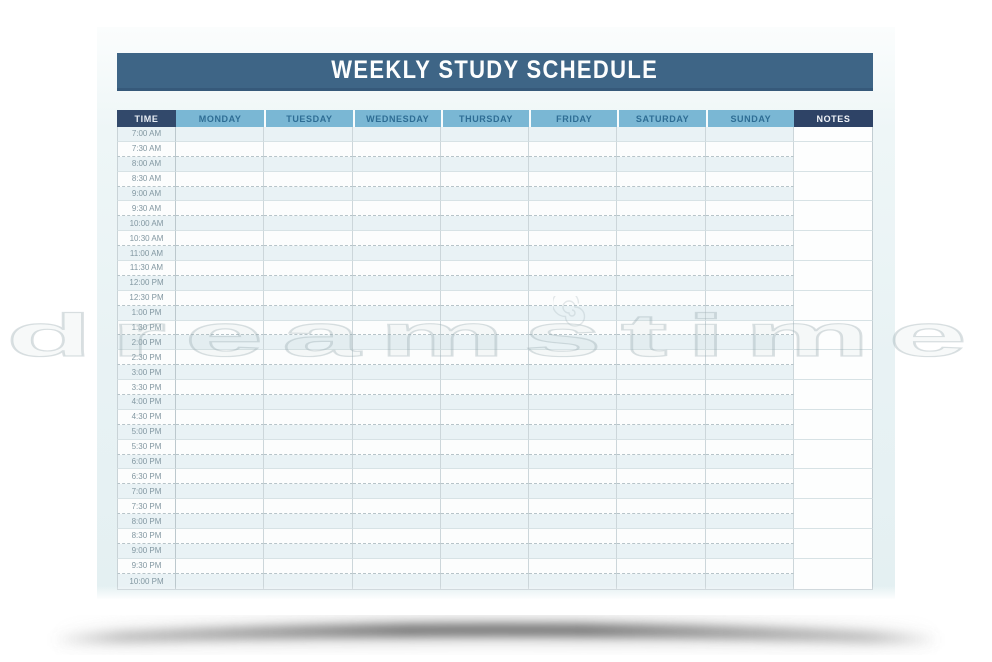 The width and height of the screenshot is (992, 662). What do you see at coordinates (146, 373) in the screenshot?
I see `time-cell: 3:00 PM` at bounding box center [146, 373].